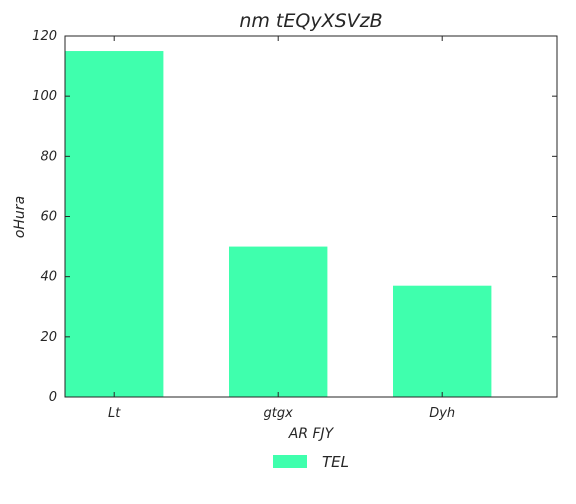  I want to click on bar-gtgx, so click(278, 321).